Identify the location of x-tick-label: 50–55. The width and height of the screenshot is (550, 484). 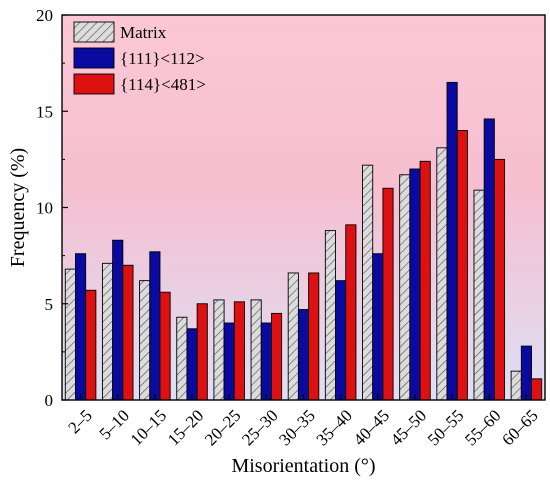
(445, 427).